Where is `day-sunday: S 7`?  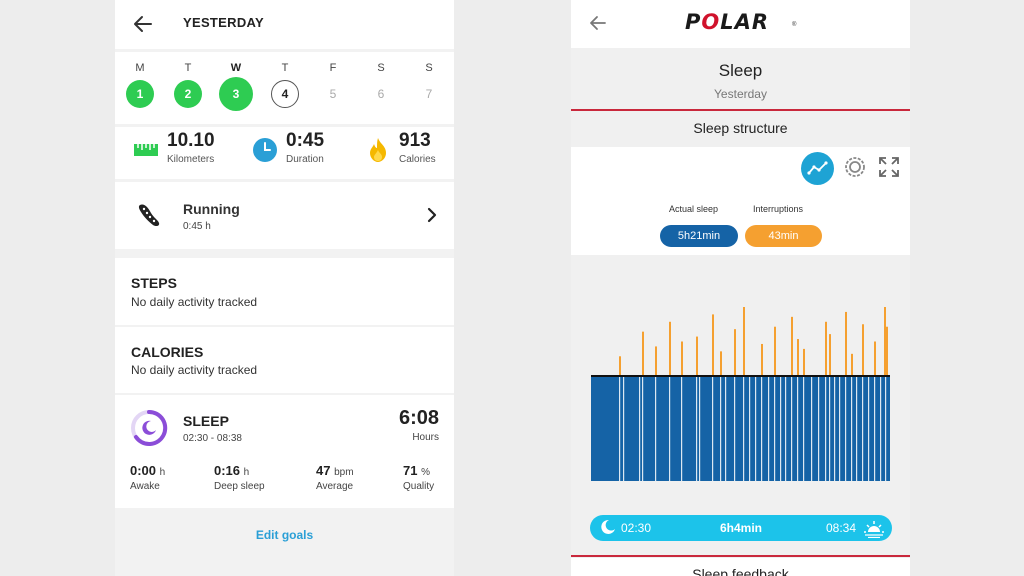 day-sunday: S 7 is located at coordinates (429, 85).